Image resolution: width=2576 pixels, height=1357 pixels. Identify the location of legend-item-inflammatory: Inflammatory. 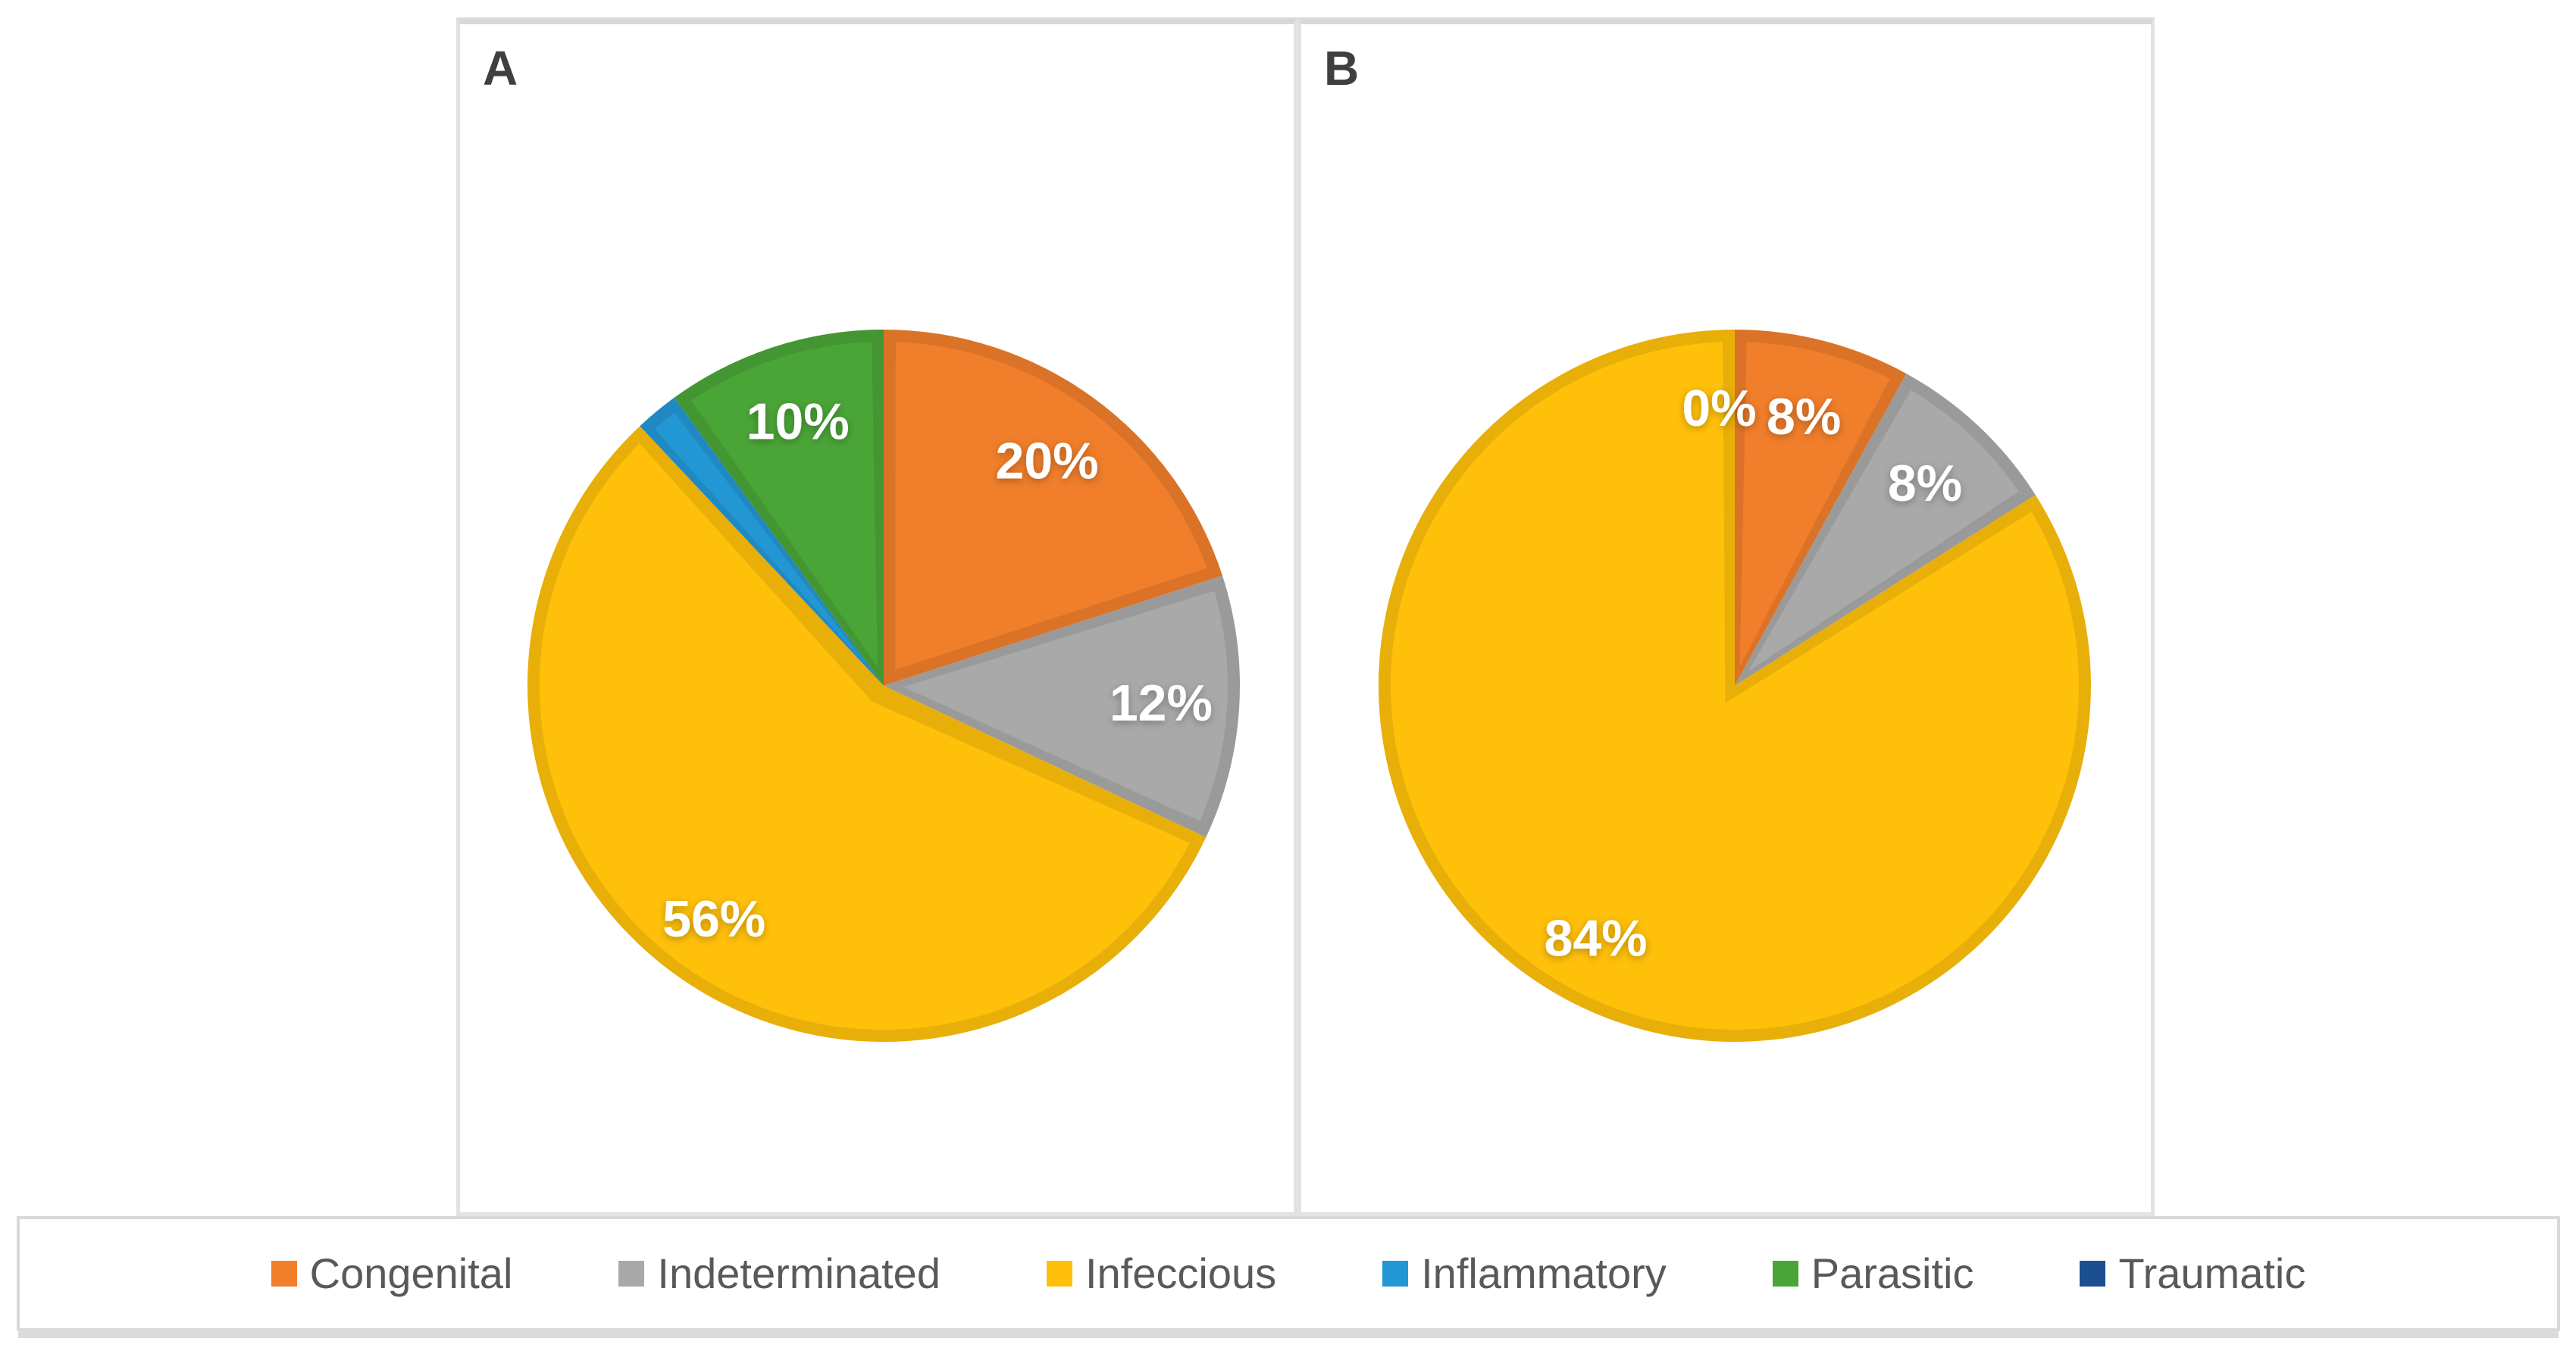
(1525, 1273).